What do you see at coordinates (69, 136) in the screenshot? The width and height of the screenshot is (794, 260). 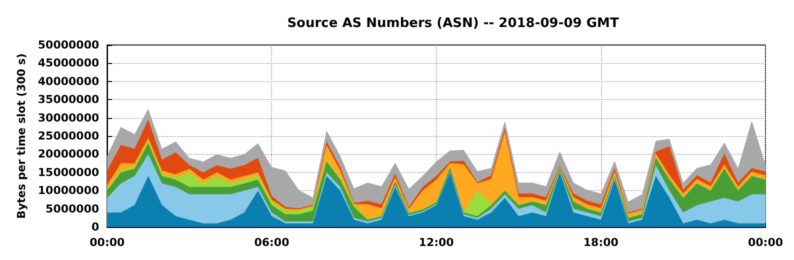 I see `y-tick-label: 25000000` at bounding box center [69, 136].